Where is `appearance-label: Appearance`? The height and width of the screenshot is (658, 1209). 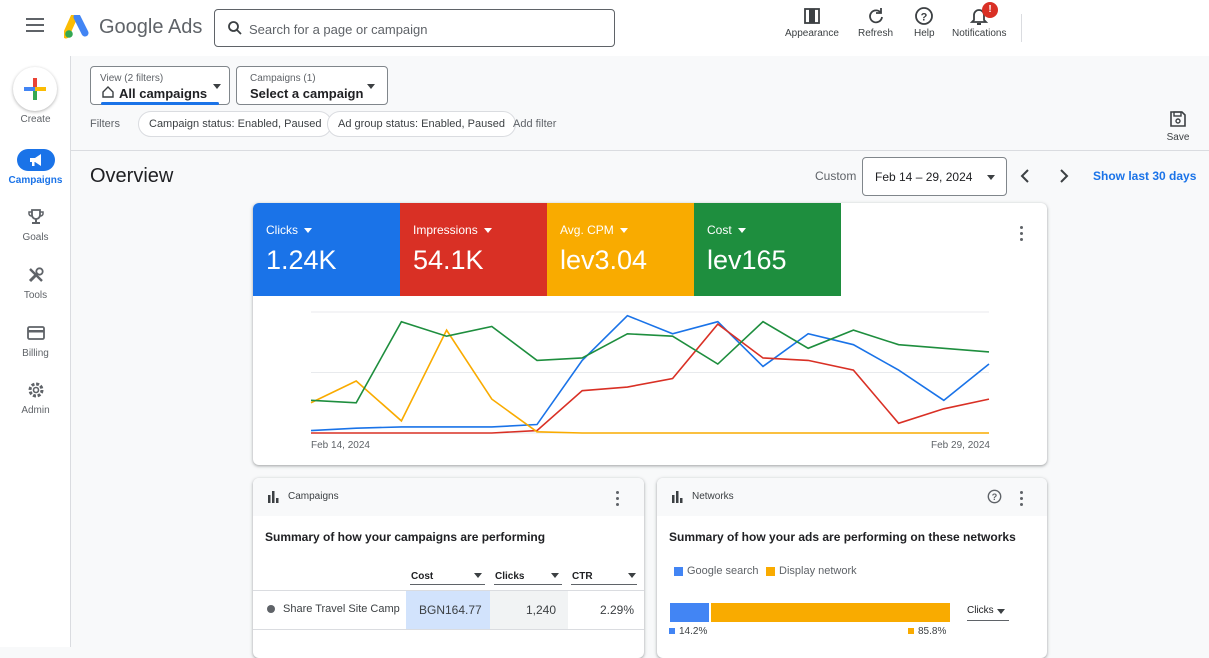 appearance-label: Appearance is located at coordinates (812, 33).